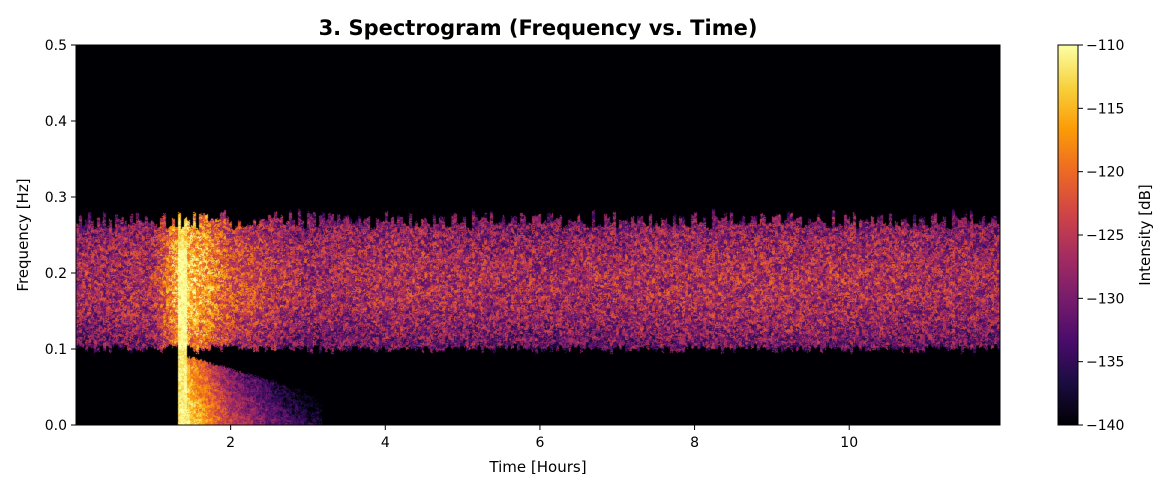 The image size is (1167, 491). I want to click on x-axis-ticks: 2 4 6 8 10, so click(542, 438).